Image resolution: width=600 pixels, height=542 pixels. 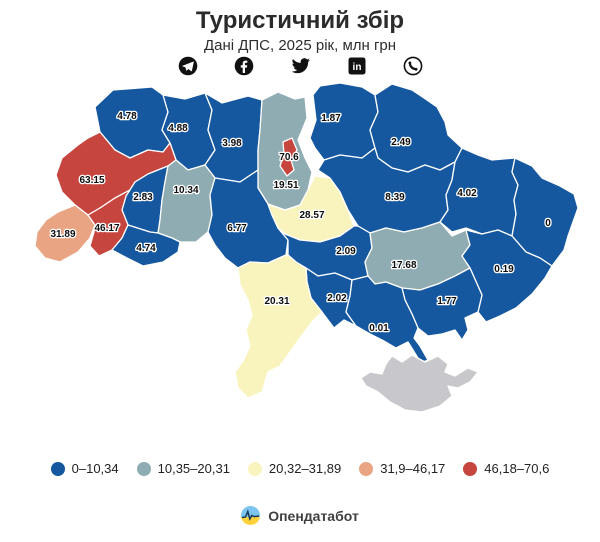 I want to click on region-kyiv-city, so click(x=288, y=157).